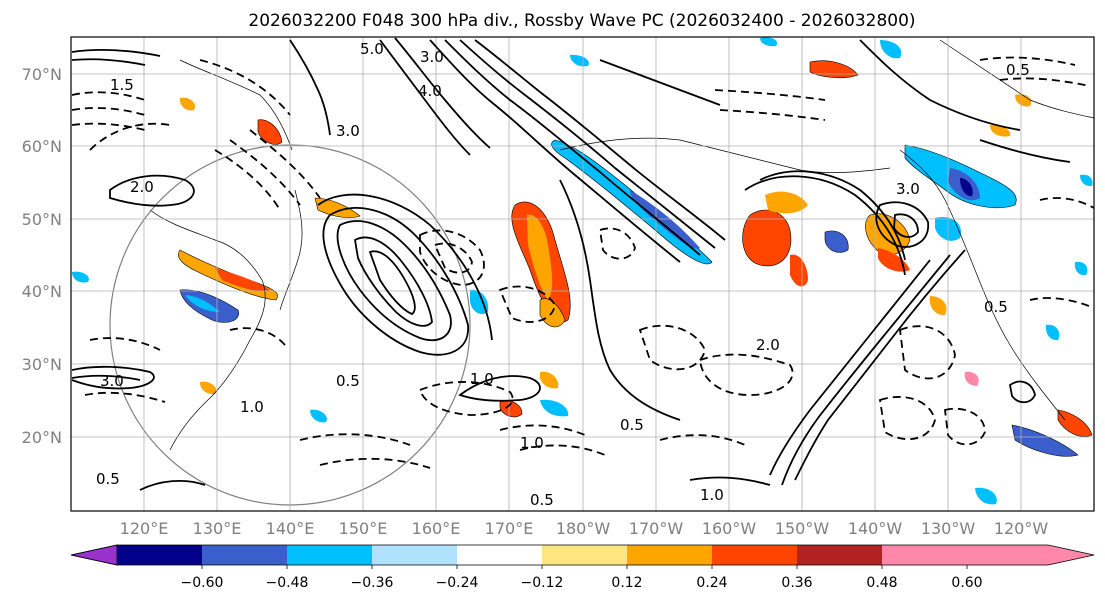 Image resolution: width=1105 pixels, height=604 pixels. What do you see at coordinates (711, 583) in the screenshot?
I see `colorbar-tick-label: 0.24` at bounding box center [711, 583].